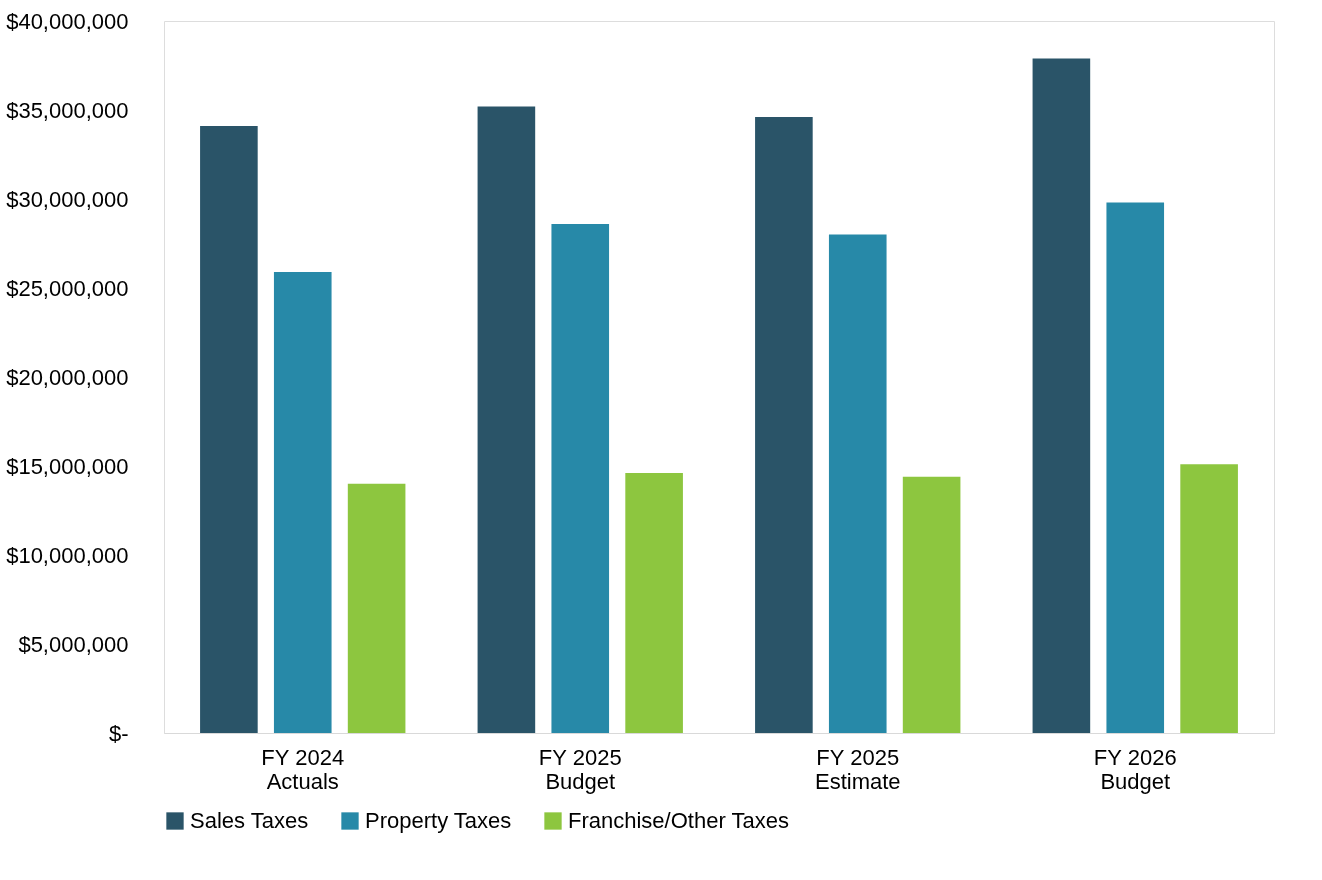 The image size is (1322, 880). I want to click on y-tick-label: $30,000,000, so click(67, 199).